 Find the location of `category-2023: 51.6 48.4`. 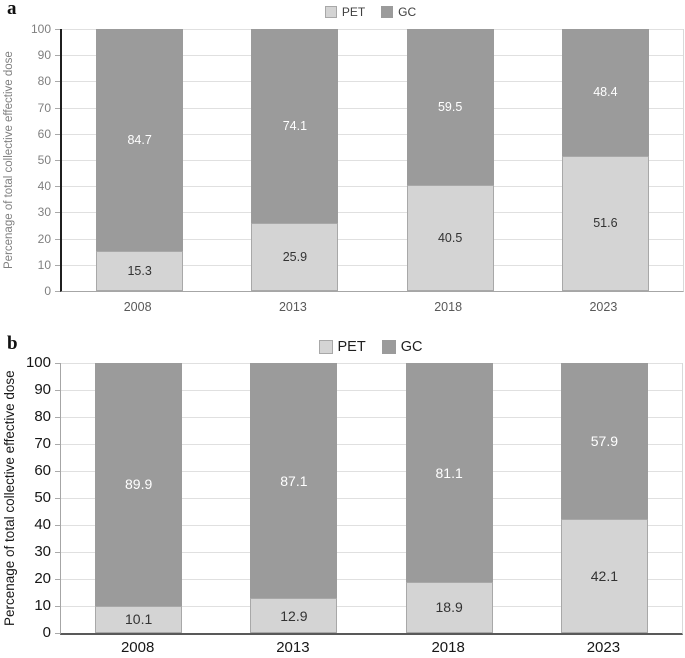

category-2023: 51.6 48.4 is located at coordinates (605, 160).